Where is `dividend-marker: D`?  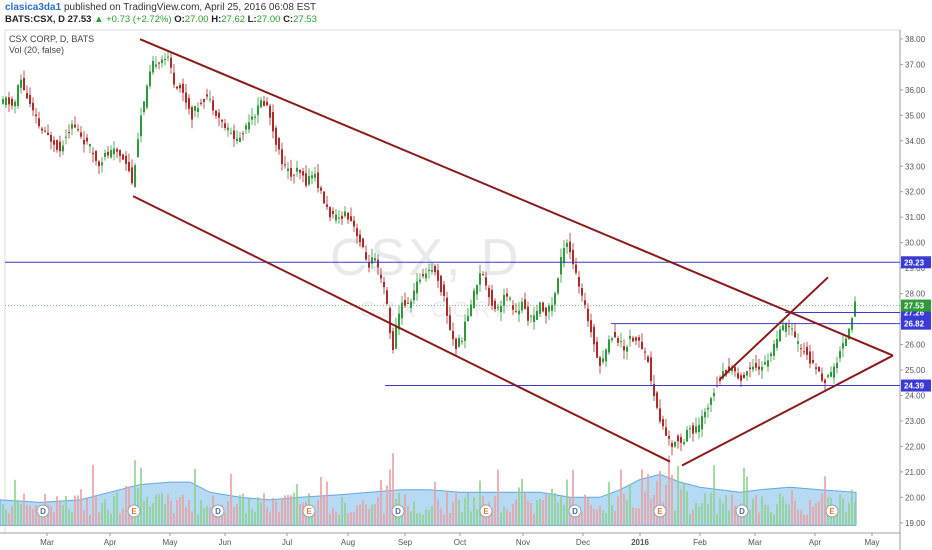
dividend-marker: D is located at coordinates (575, 511).